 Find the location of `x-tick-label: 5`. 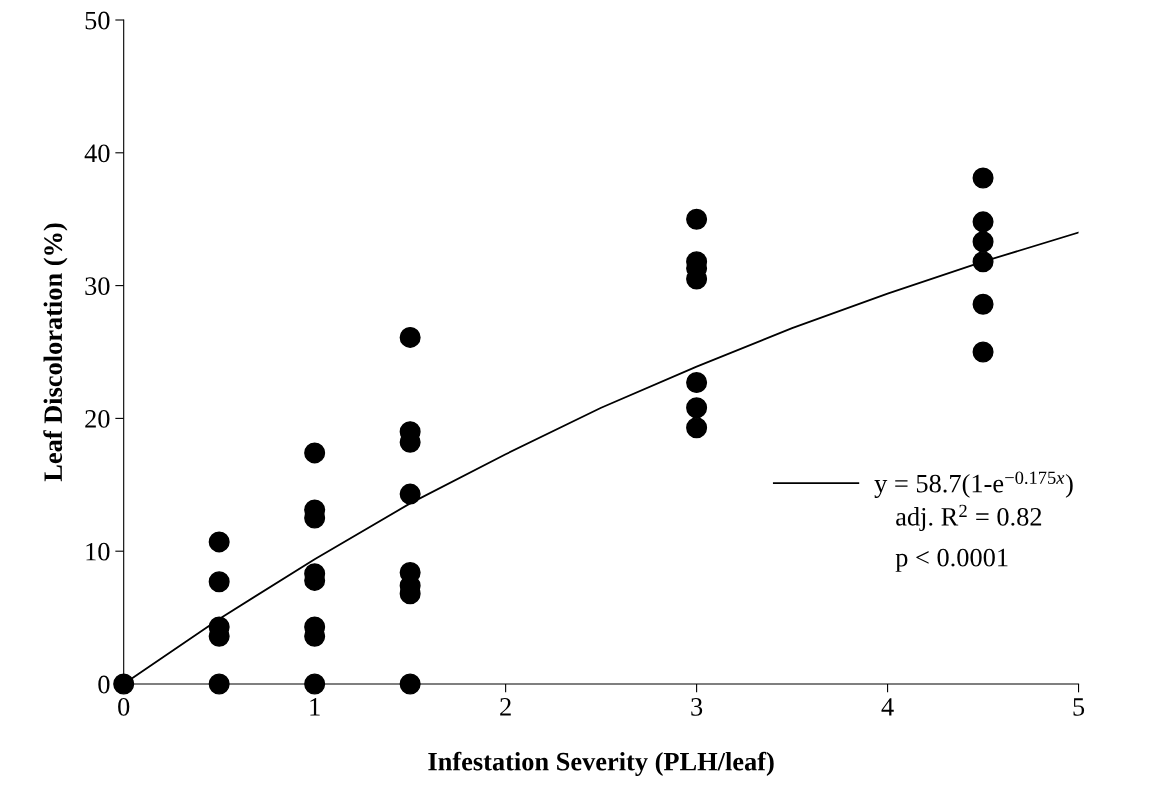

x-tick-label: 5 is located at coordinates (1079, 707).